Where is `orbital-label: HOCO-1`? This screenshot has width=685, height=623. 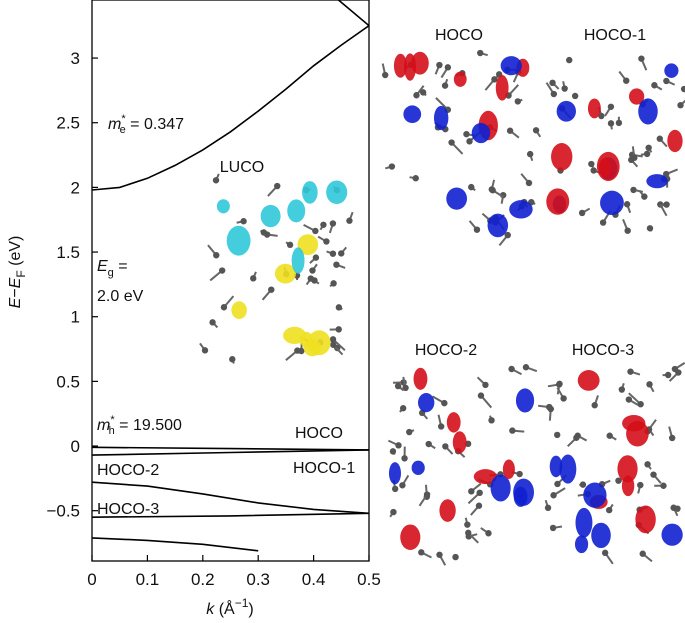 orbital-label: HOCO-1 is located at coordinates (615, 35).